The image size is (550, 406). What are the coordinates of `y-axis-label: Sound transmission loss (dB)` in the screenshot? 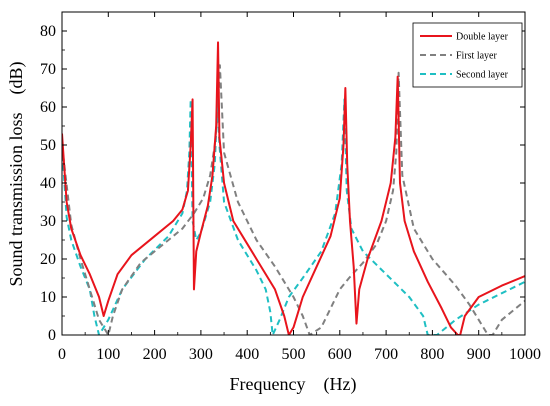 It's located at (16, 173).